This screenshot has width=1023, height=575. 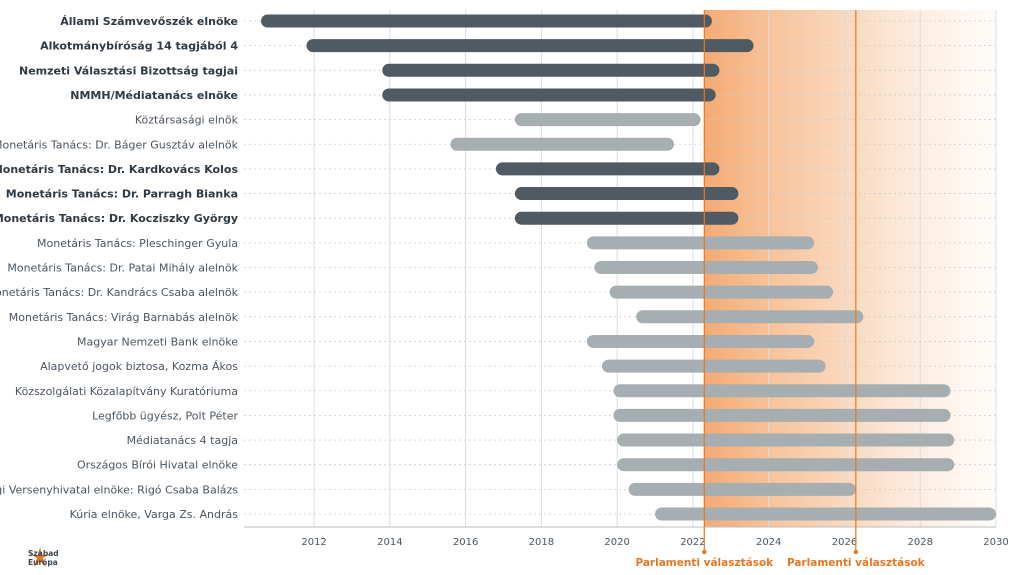 What do you see at coordinates (157, 465) in the screenshot?
I see `row-label-18: Országos Bírói Hivatal elnöke` at bounding box center [157, 465].